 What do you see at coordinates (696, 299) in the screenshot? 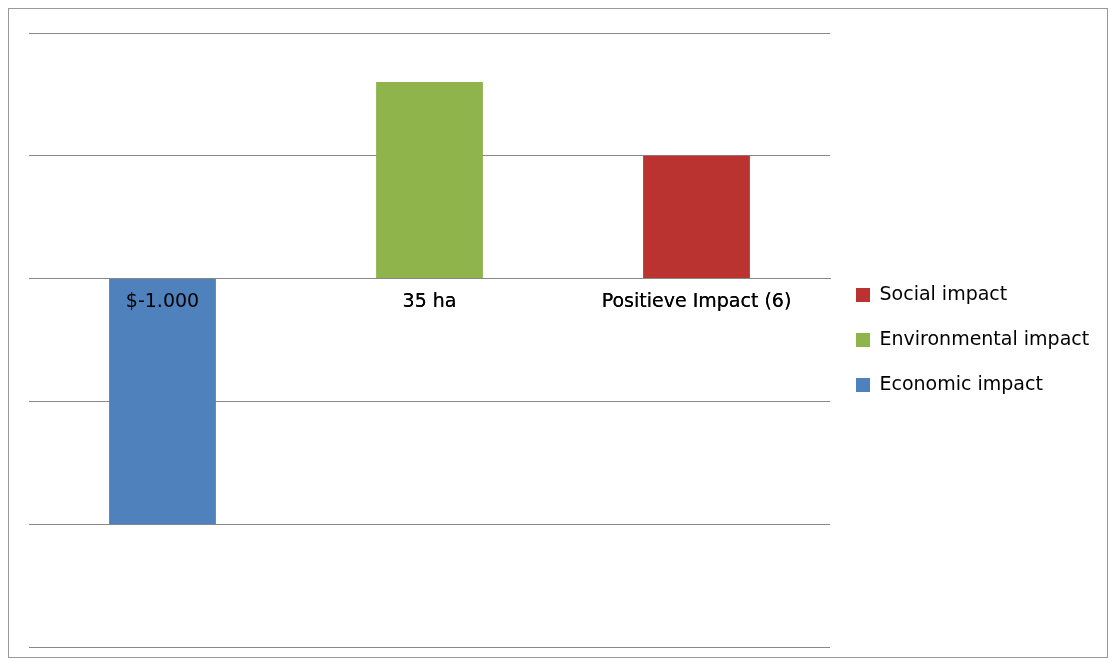
I see `x-tick-label: Positieve Impact (6)` at bounding box center [696, 299].